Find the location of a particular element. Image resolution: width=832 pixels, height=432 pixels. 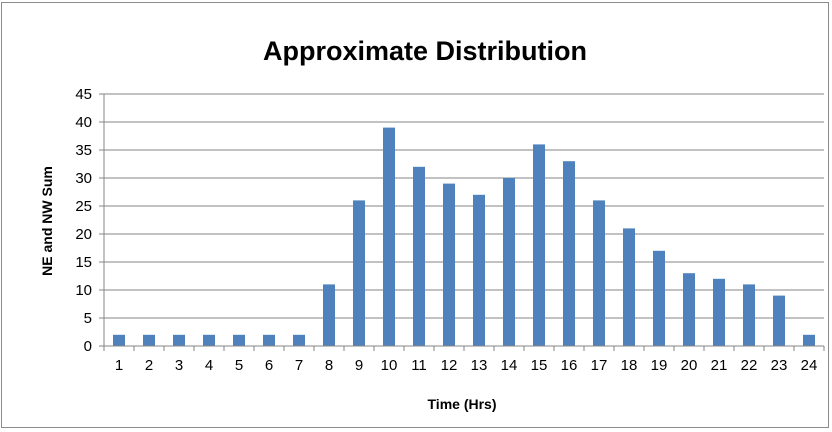

y-tick-label: 40 is located at coordinates (83, 122).